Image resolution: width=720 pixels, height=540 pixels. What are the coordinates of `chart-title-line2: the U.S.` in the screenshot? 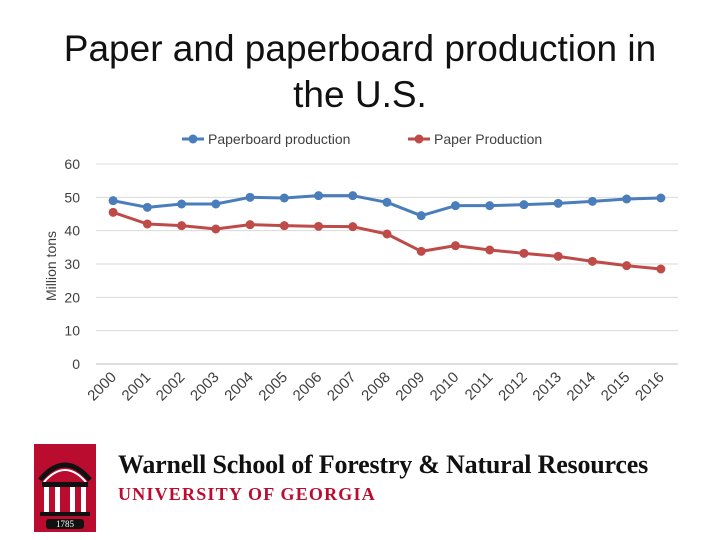 It's located at (360, 94).